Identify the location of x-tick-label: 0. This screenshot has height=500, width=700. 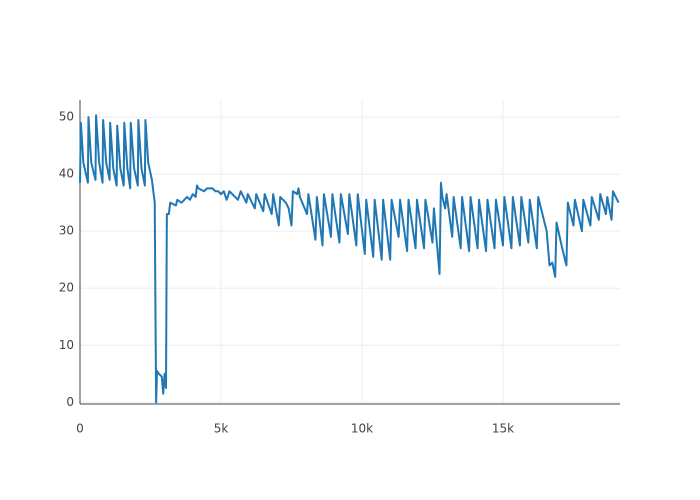
(80, 429).